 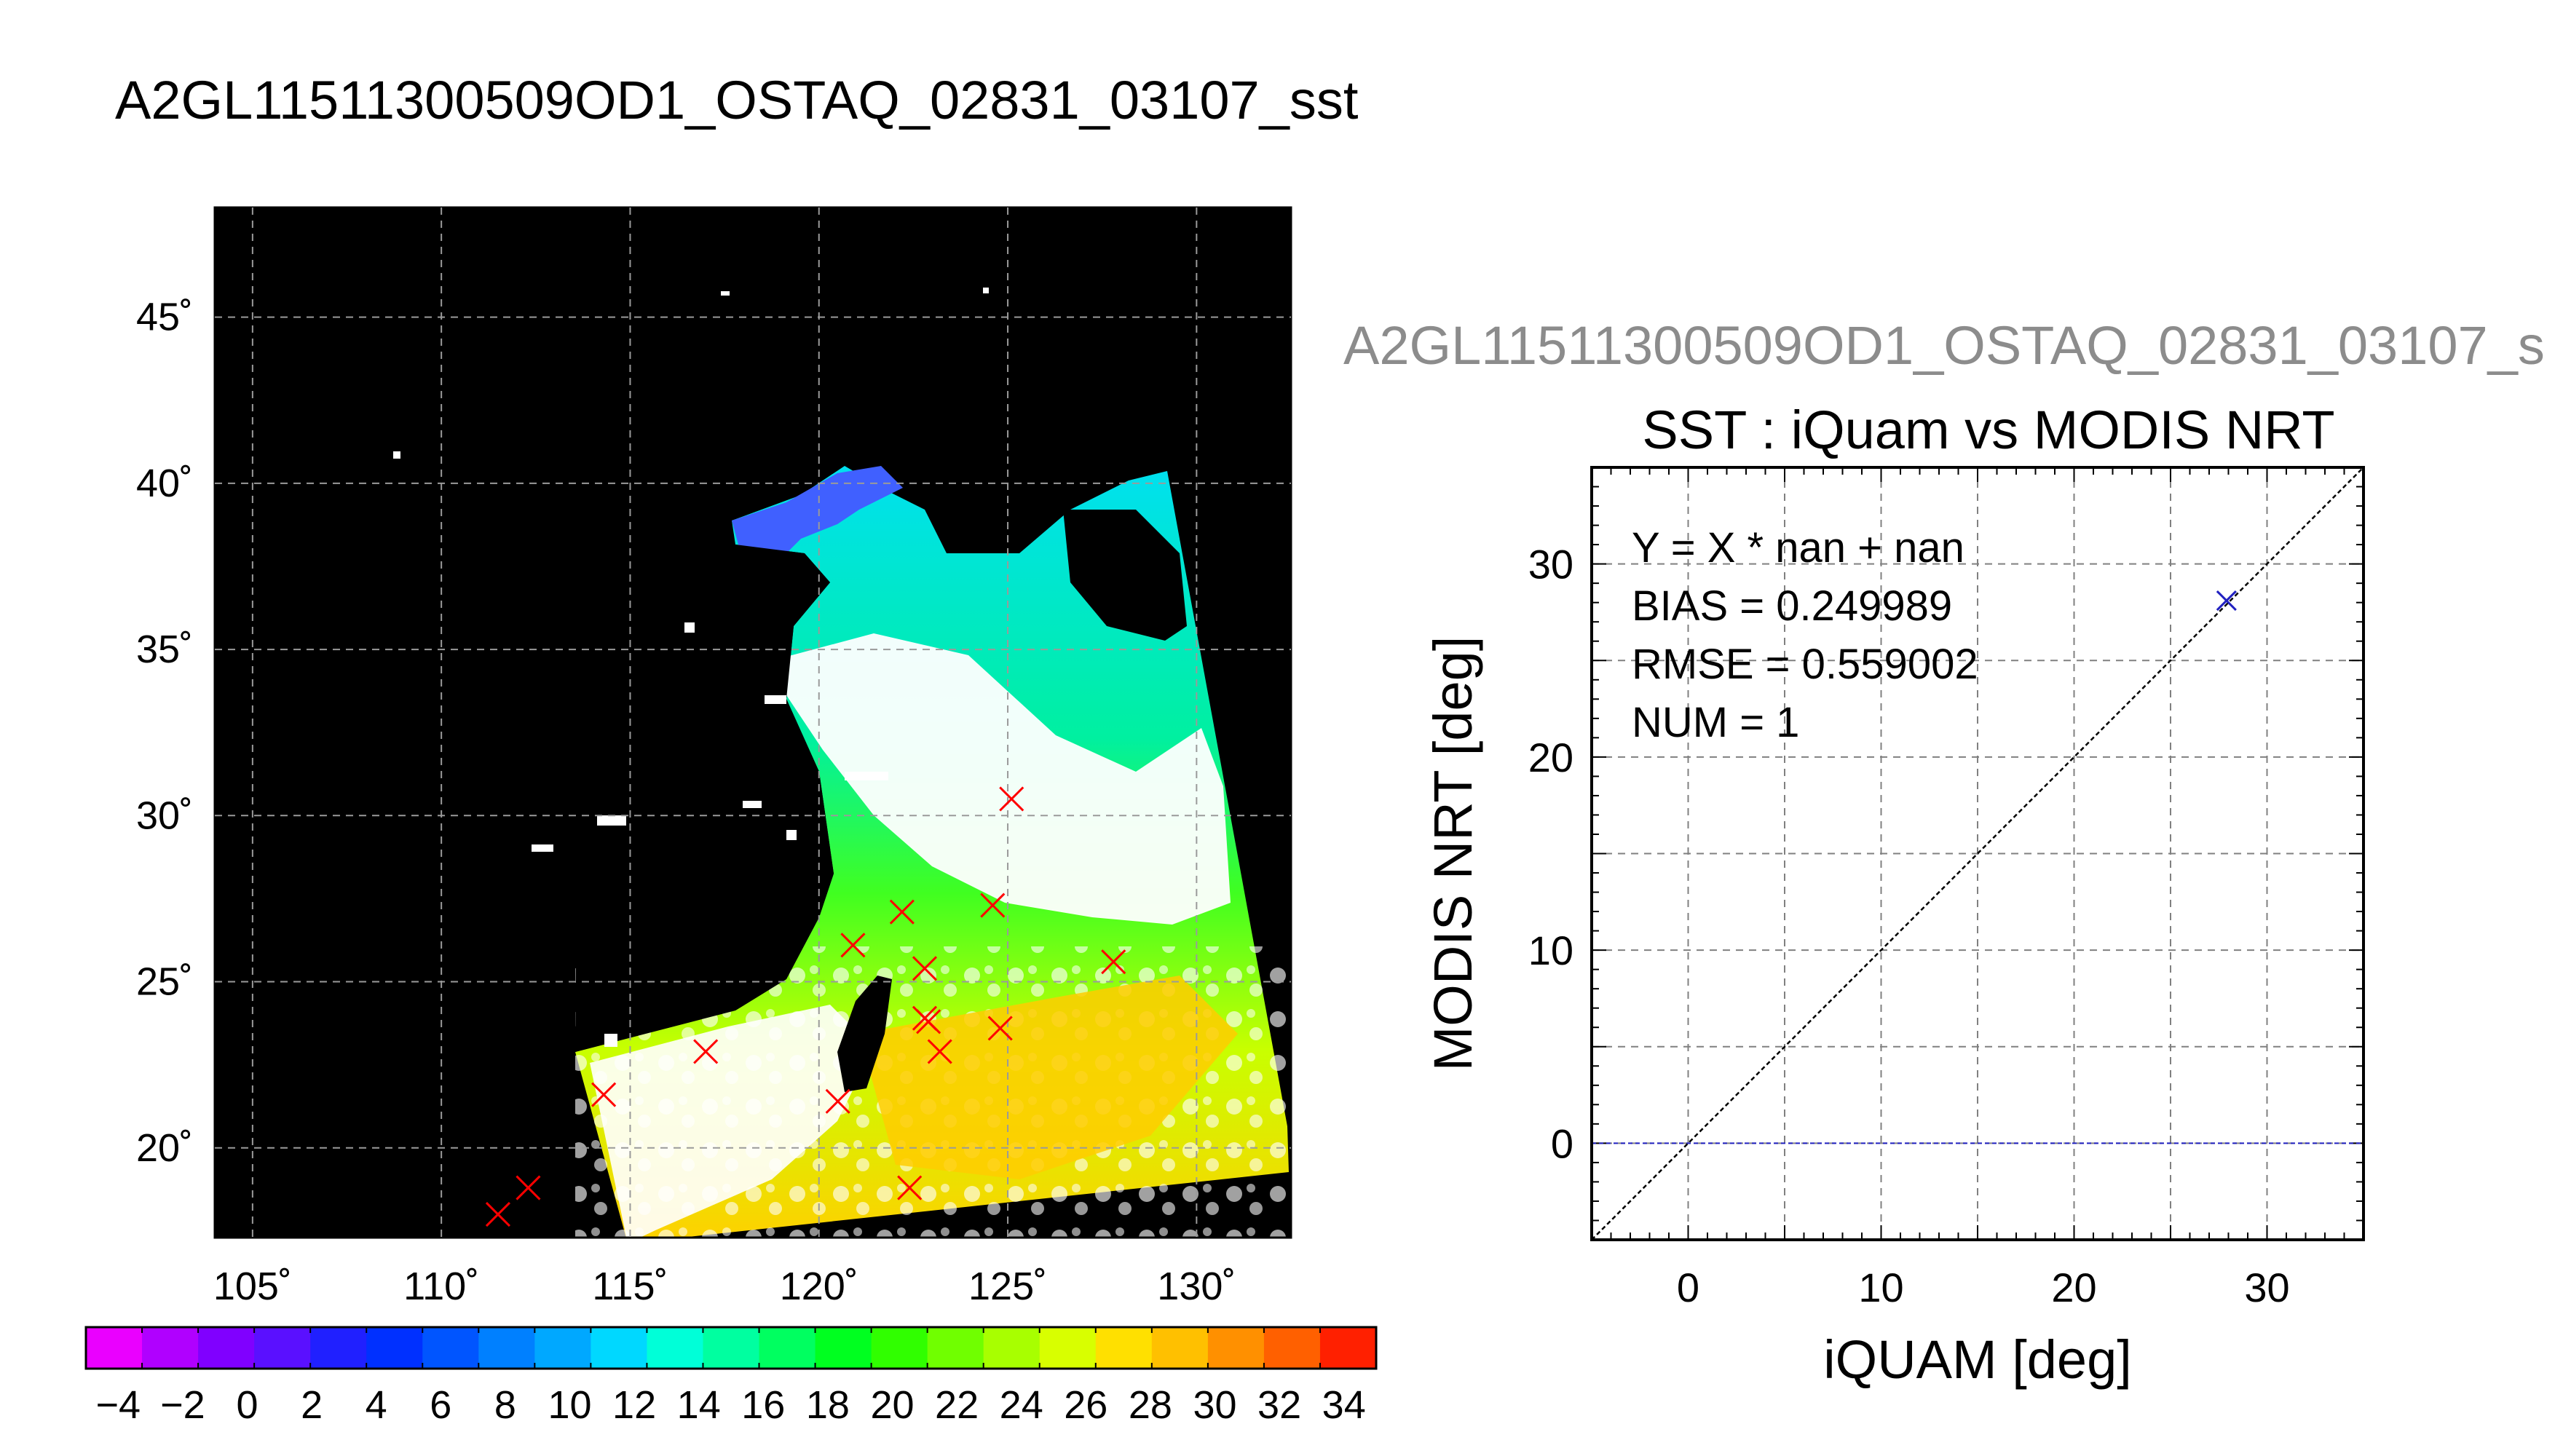 What do you see at coordinates (1805, 664) in the screenshot?
I see `stats-line: RMSE = 0.559002` at bounding box center [1805, 664].